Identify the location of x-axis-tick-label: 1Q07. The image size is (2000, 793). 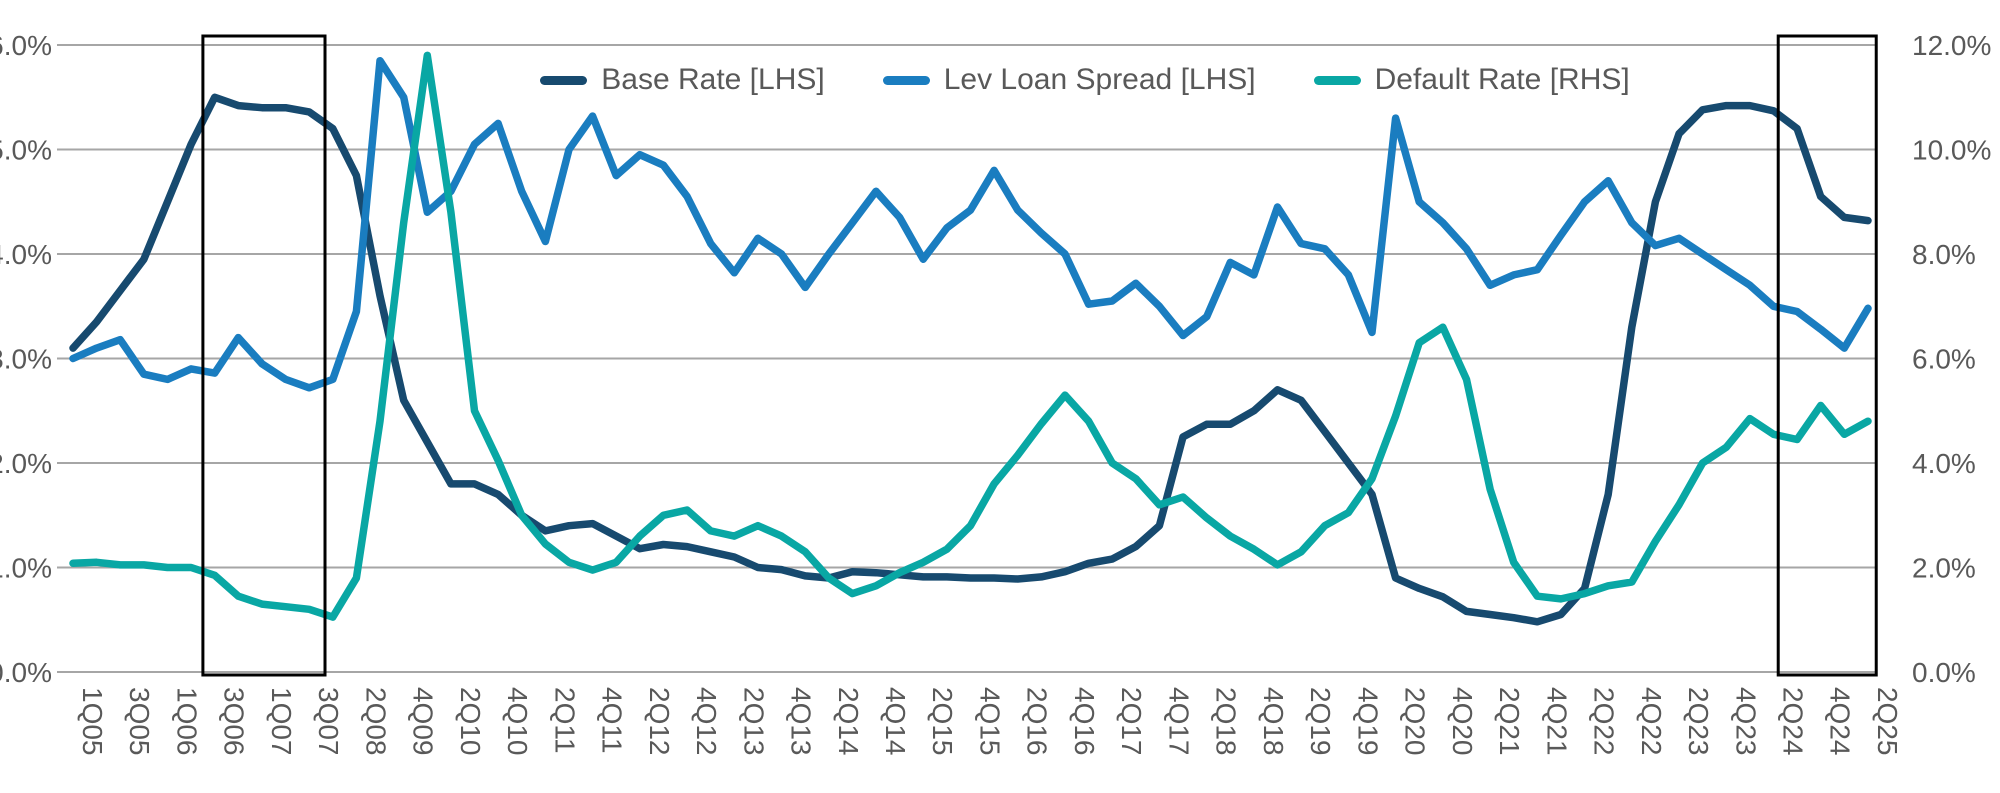
(281, 721).